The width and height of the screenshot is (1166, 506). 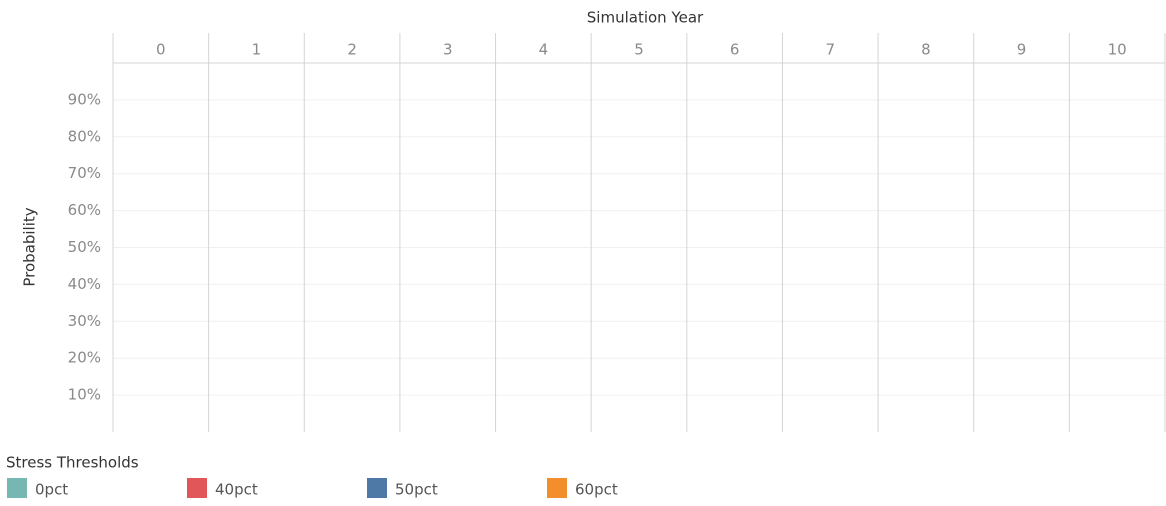 What do you see at coordinates (645, 18) in the screenshot?
I see `x-axis-title: Simulation Year` at bounding box center [645, 18].